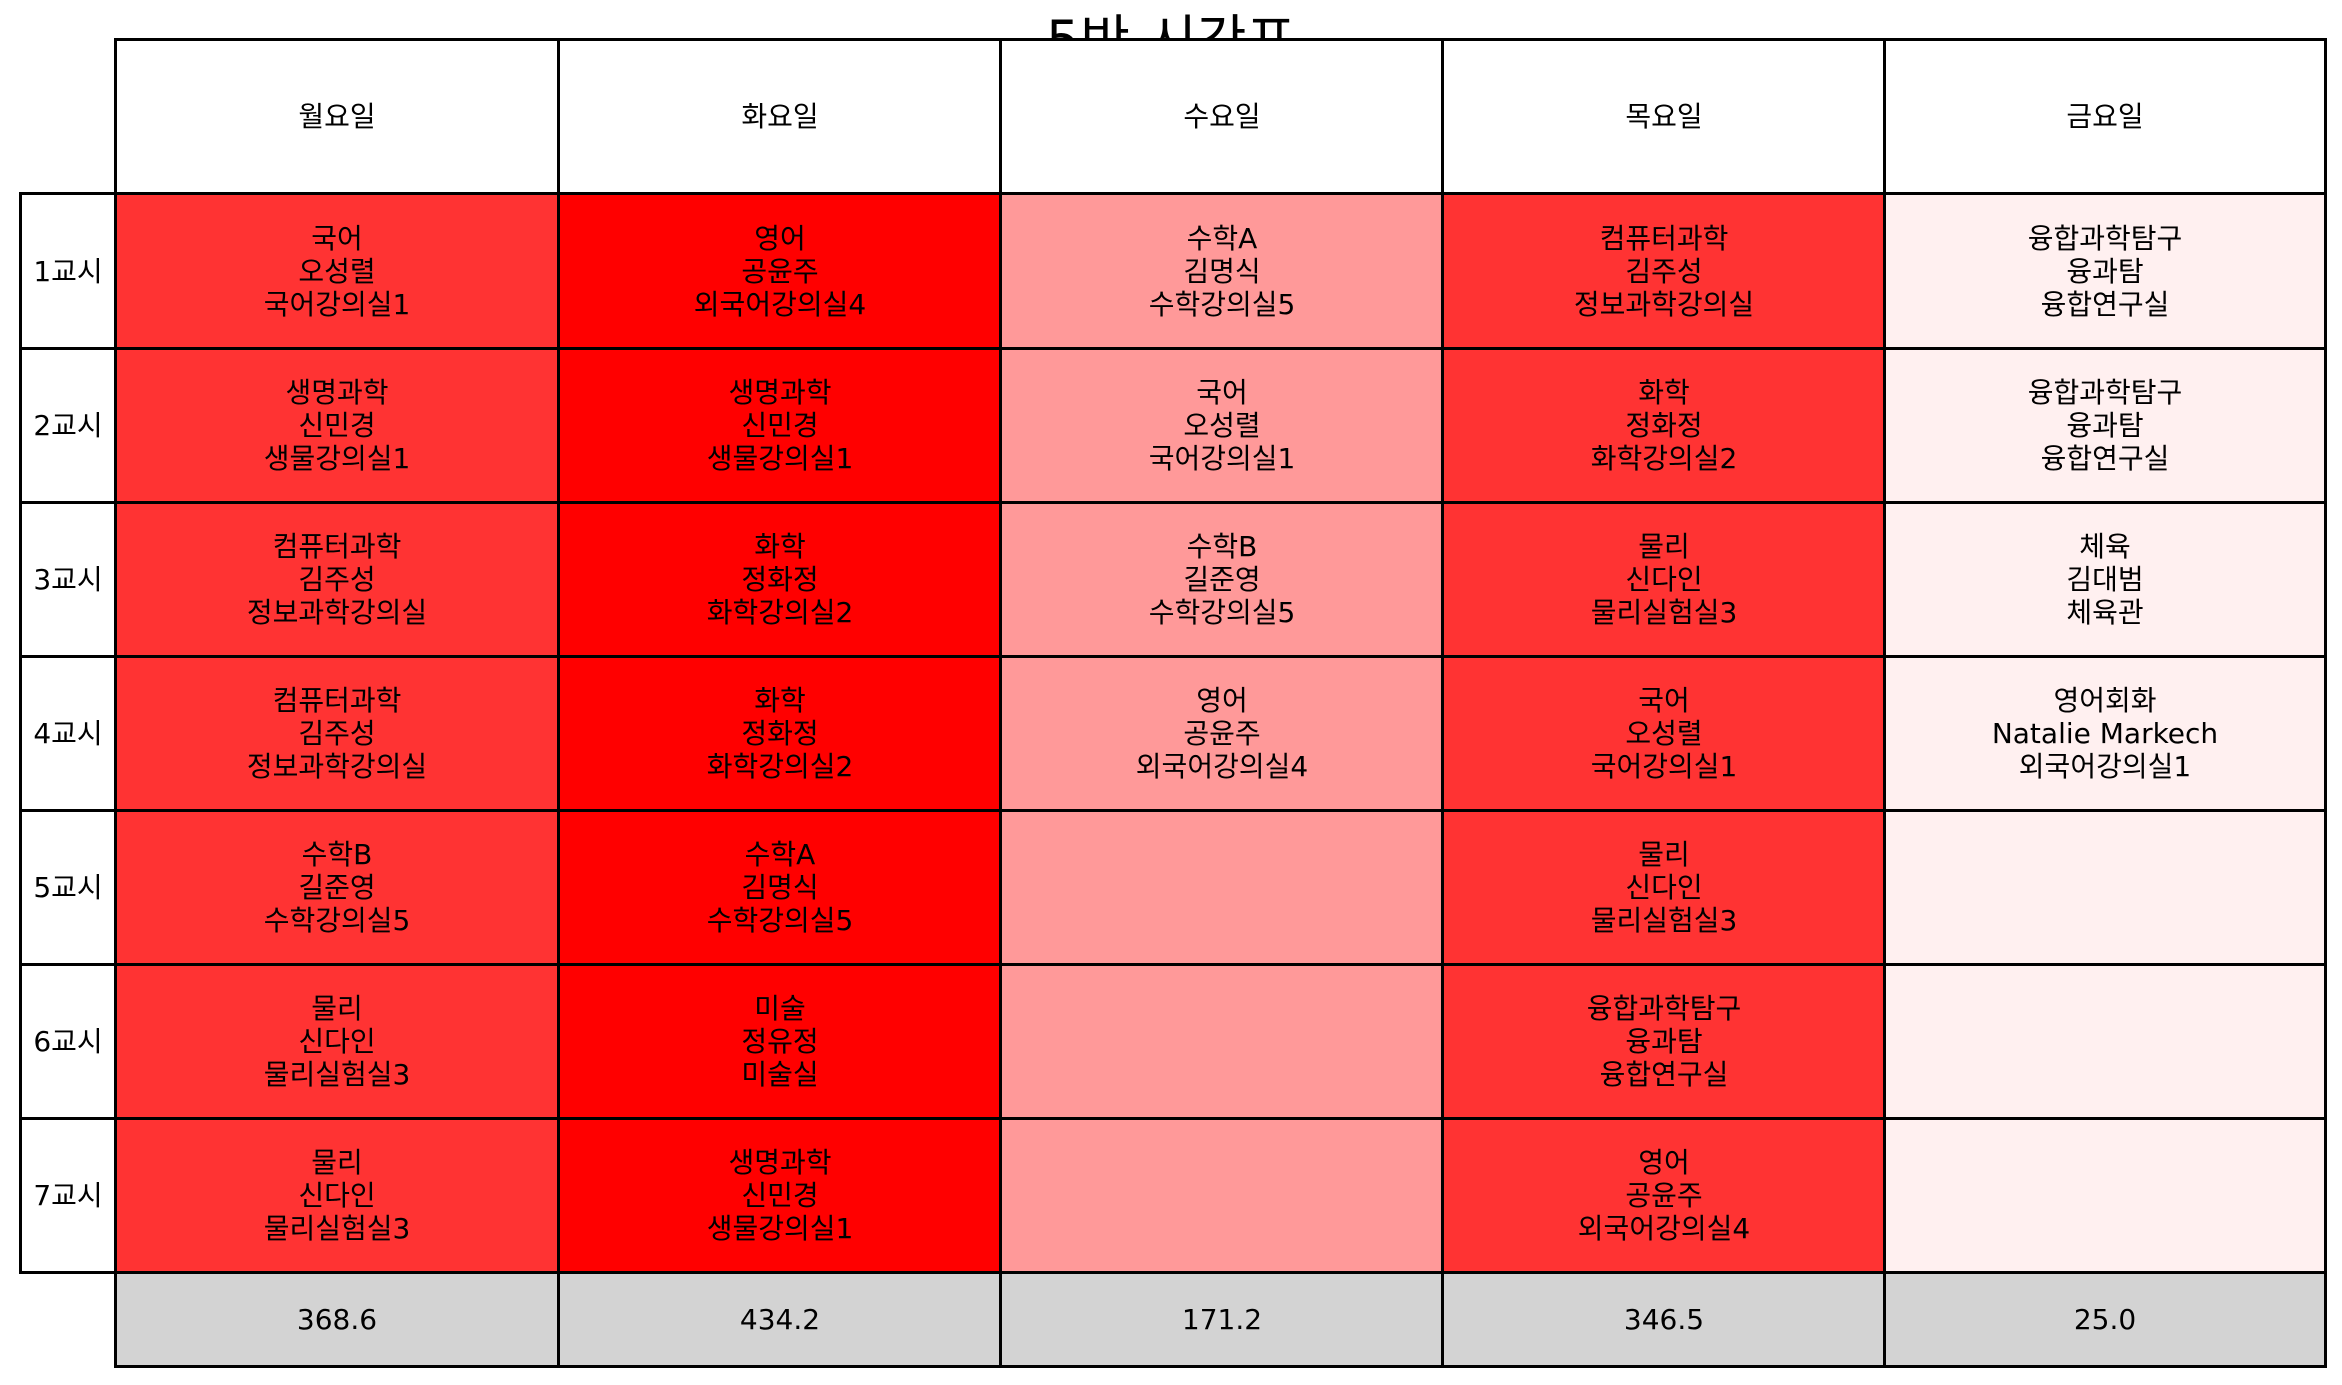 The image size is (2342, 1385). I want to click on header-label: 금요일, so click(2105, 116).